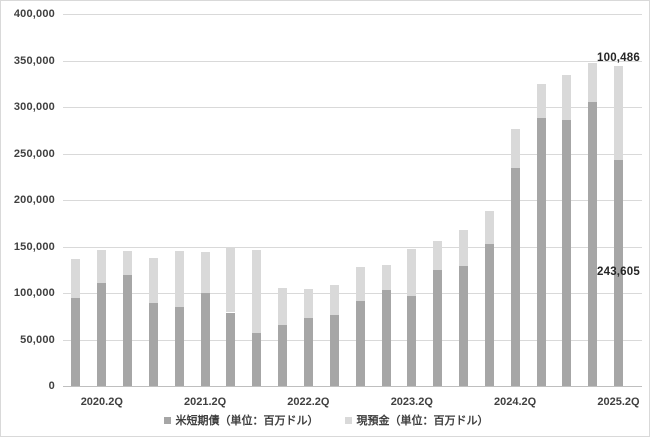 The height and width of the screenshot is (437, 650). What do you see at coordinates (325, 420) in the screenshot?
I see `legend: 米短期債（単位：百万ドル） 現預金（単位：百万ドル）` at bounding box center [325, 420].